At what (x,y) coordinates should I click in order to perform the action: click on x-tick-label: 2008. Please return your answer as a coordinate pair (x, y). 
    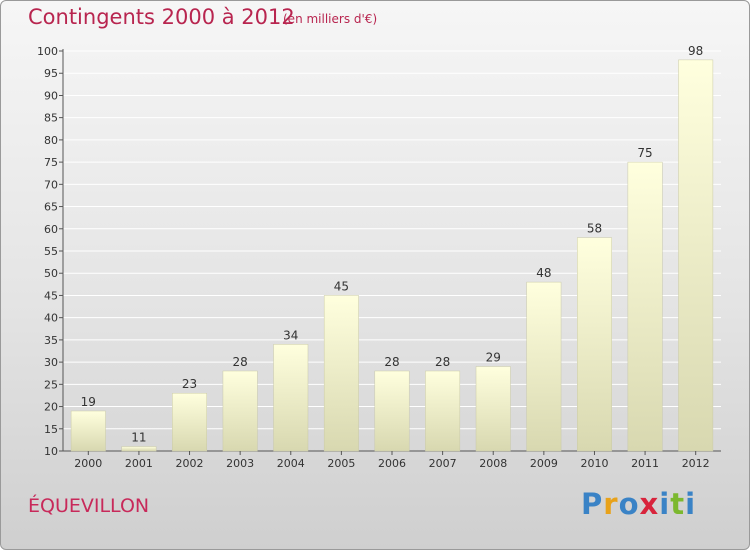
    Looking at the image, I should click on (493, 463).